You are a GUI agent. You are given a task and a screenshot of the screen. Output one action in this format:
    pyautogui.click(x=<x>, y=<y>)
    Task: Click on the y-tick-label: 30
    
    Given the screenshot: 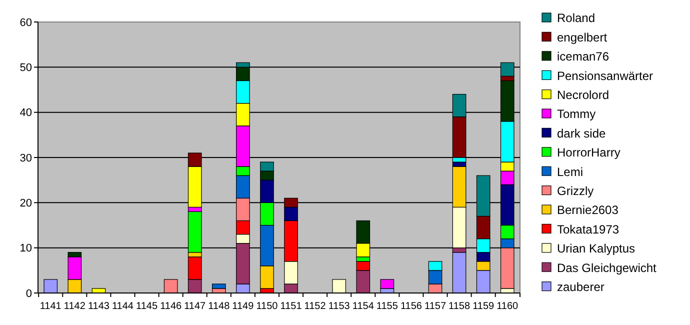 What is the action you would take?
    pyautogui.click(x=26, y=158)
    